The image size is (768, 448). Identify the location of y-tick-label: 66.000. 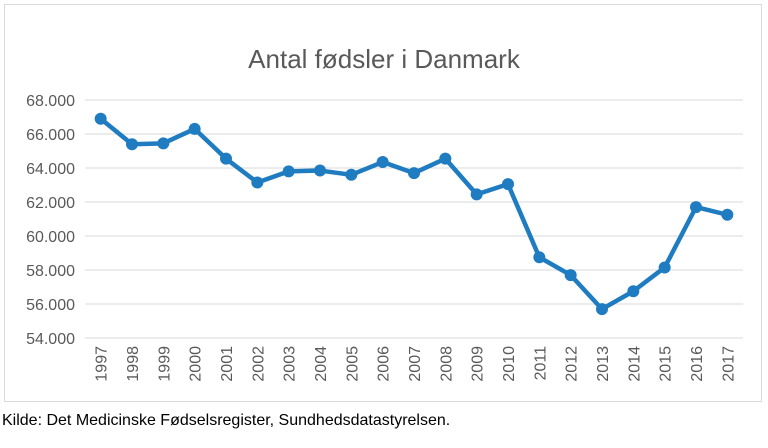
(50, 135).